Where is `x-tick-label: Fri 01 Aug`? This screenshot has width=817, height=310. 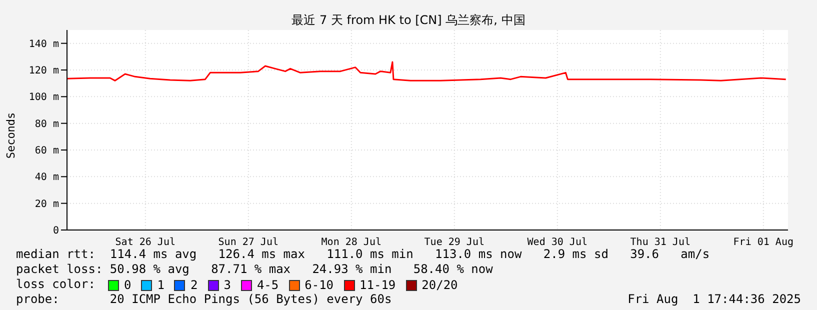
x-tick-label: Fri 01 Aug is located at coordinates (763, 242).